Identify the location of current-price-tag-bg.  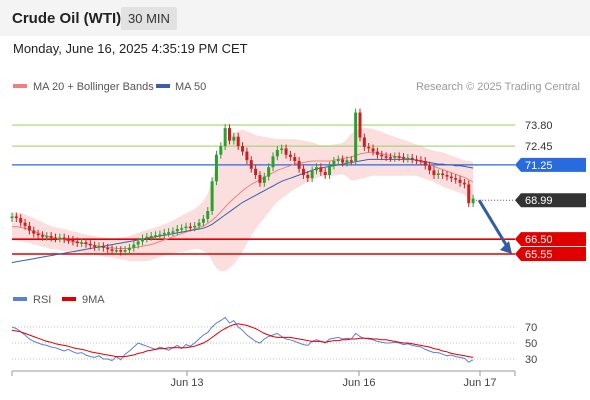
(550, 164).